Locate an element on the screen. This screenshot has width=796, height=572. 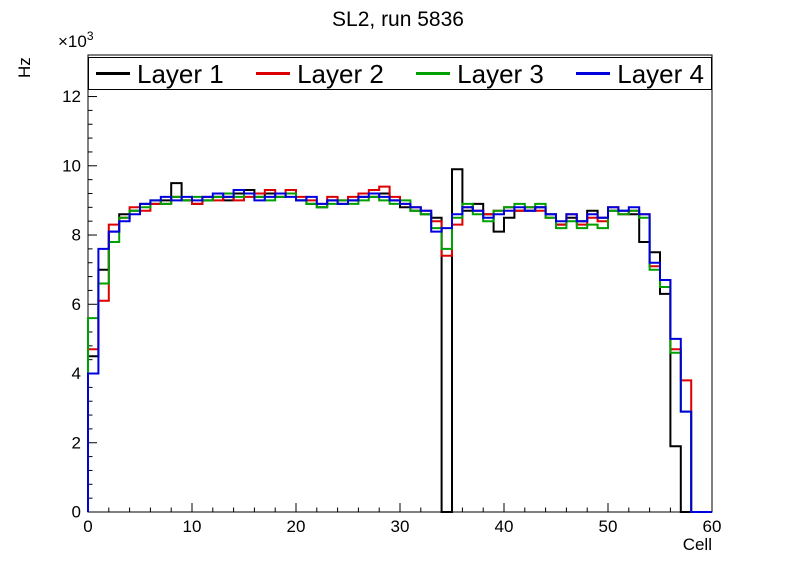
legend-entry-layer-2: Layer 2 is located at coordinates (320, 74).